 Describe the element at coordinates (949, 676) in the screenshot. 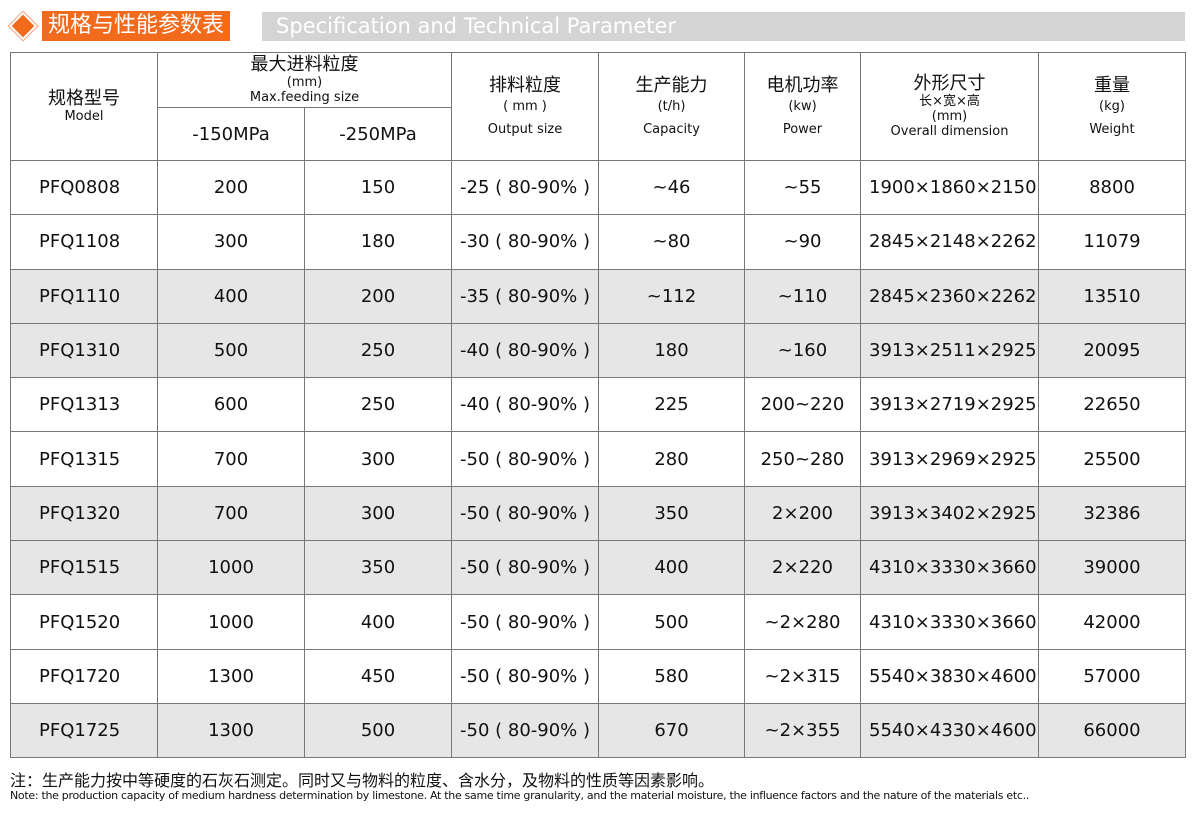

I see `cell-dimension: 5540×3830×4600` at that location.